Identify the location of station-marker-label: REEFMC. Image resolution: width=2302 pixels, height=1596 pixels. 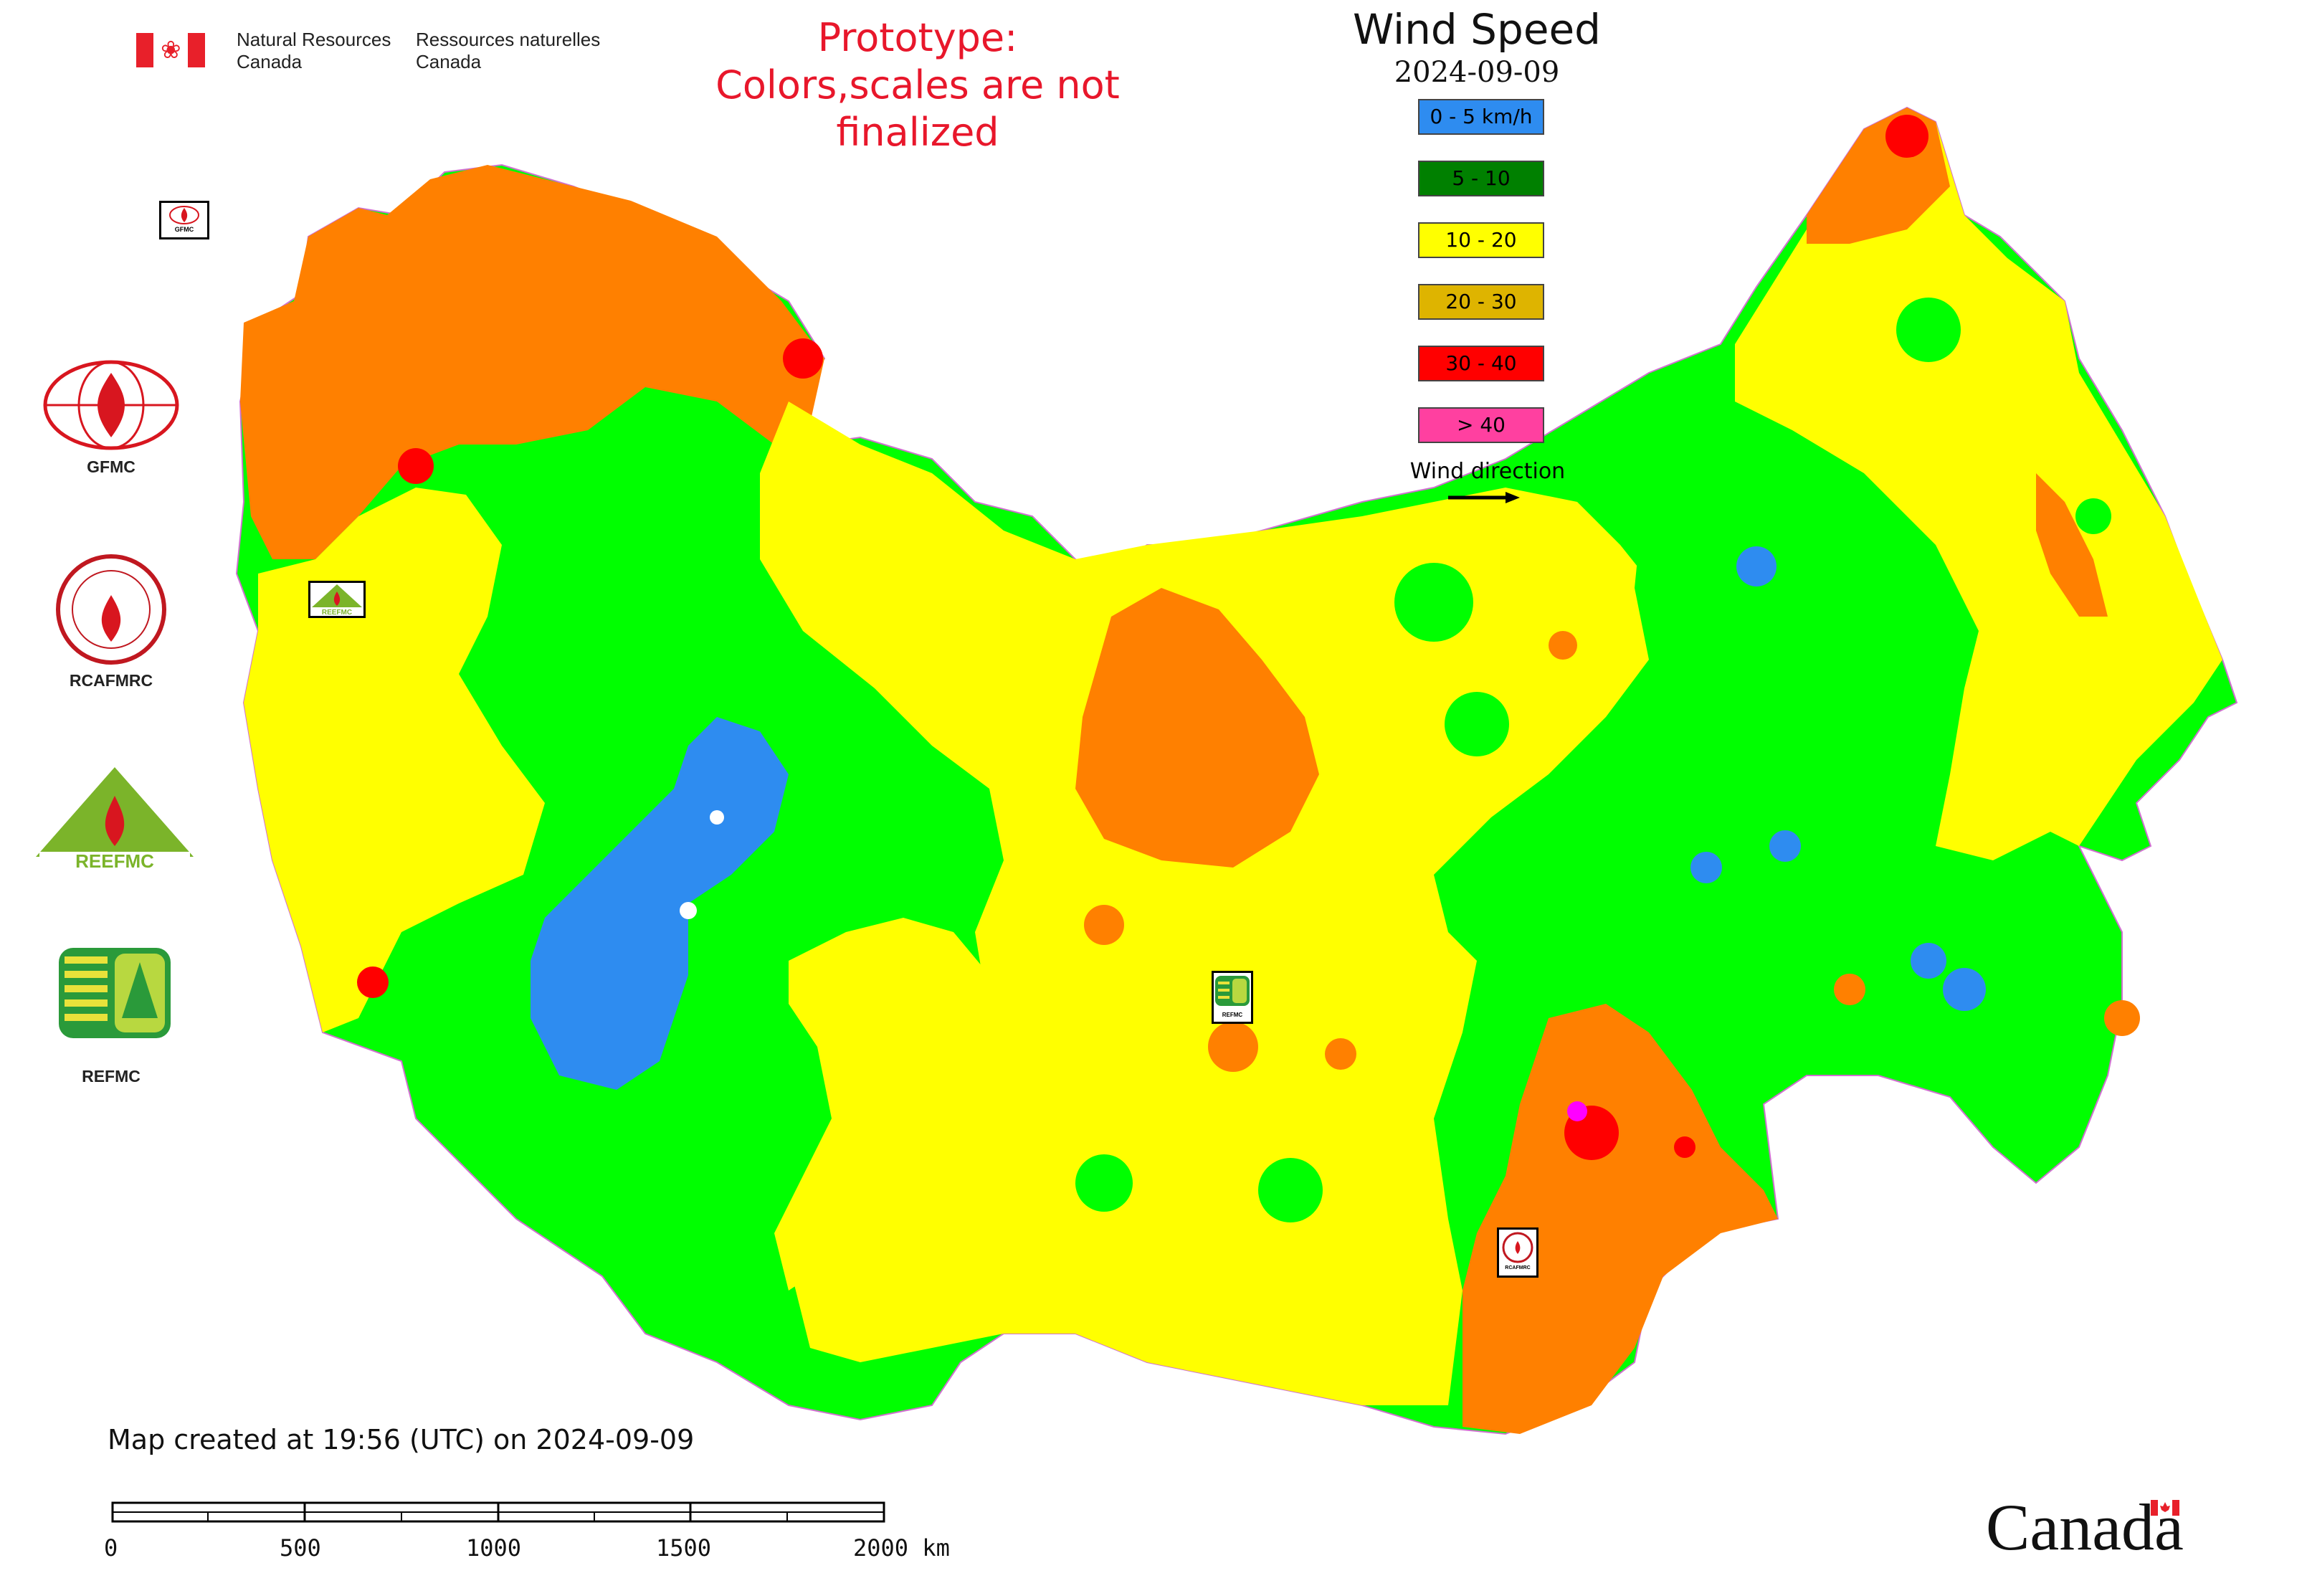
(337, 612).